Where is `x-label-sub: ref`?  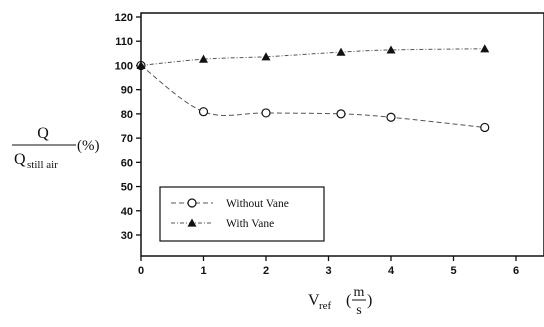
x-label-sub: ref is located at coordinates (325, 306).